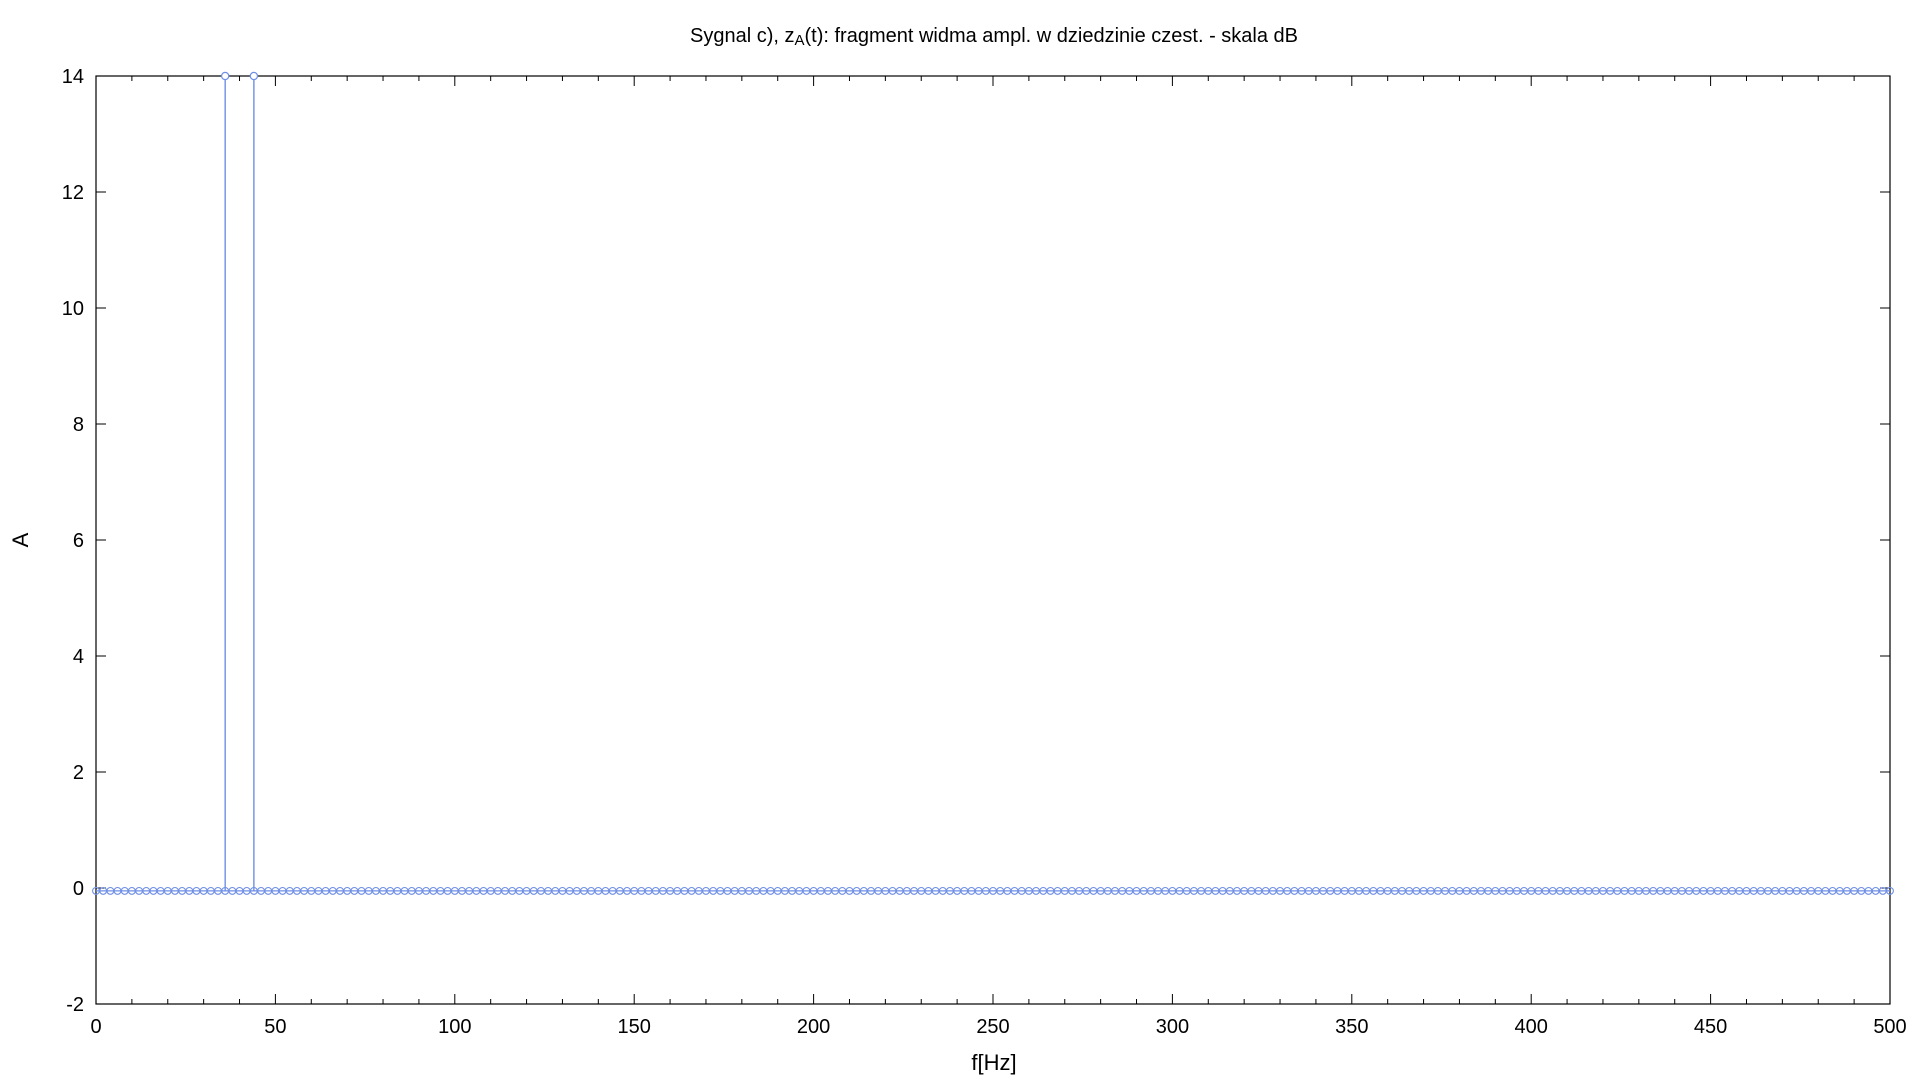  I want to click on y-tick-label: 2, so click(78, 773).